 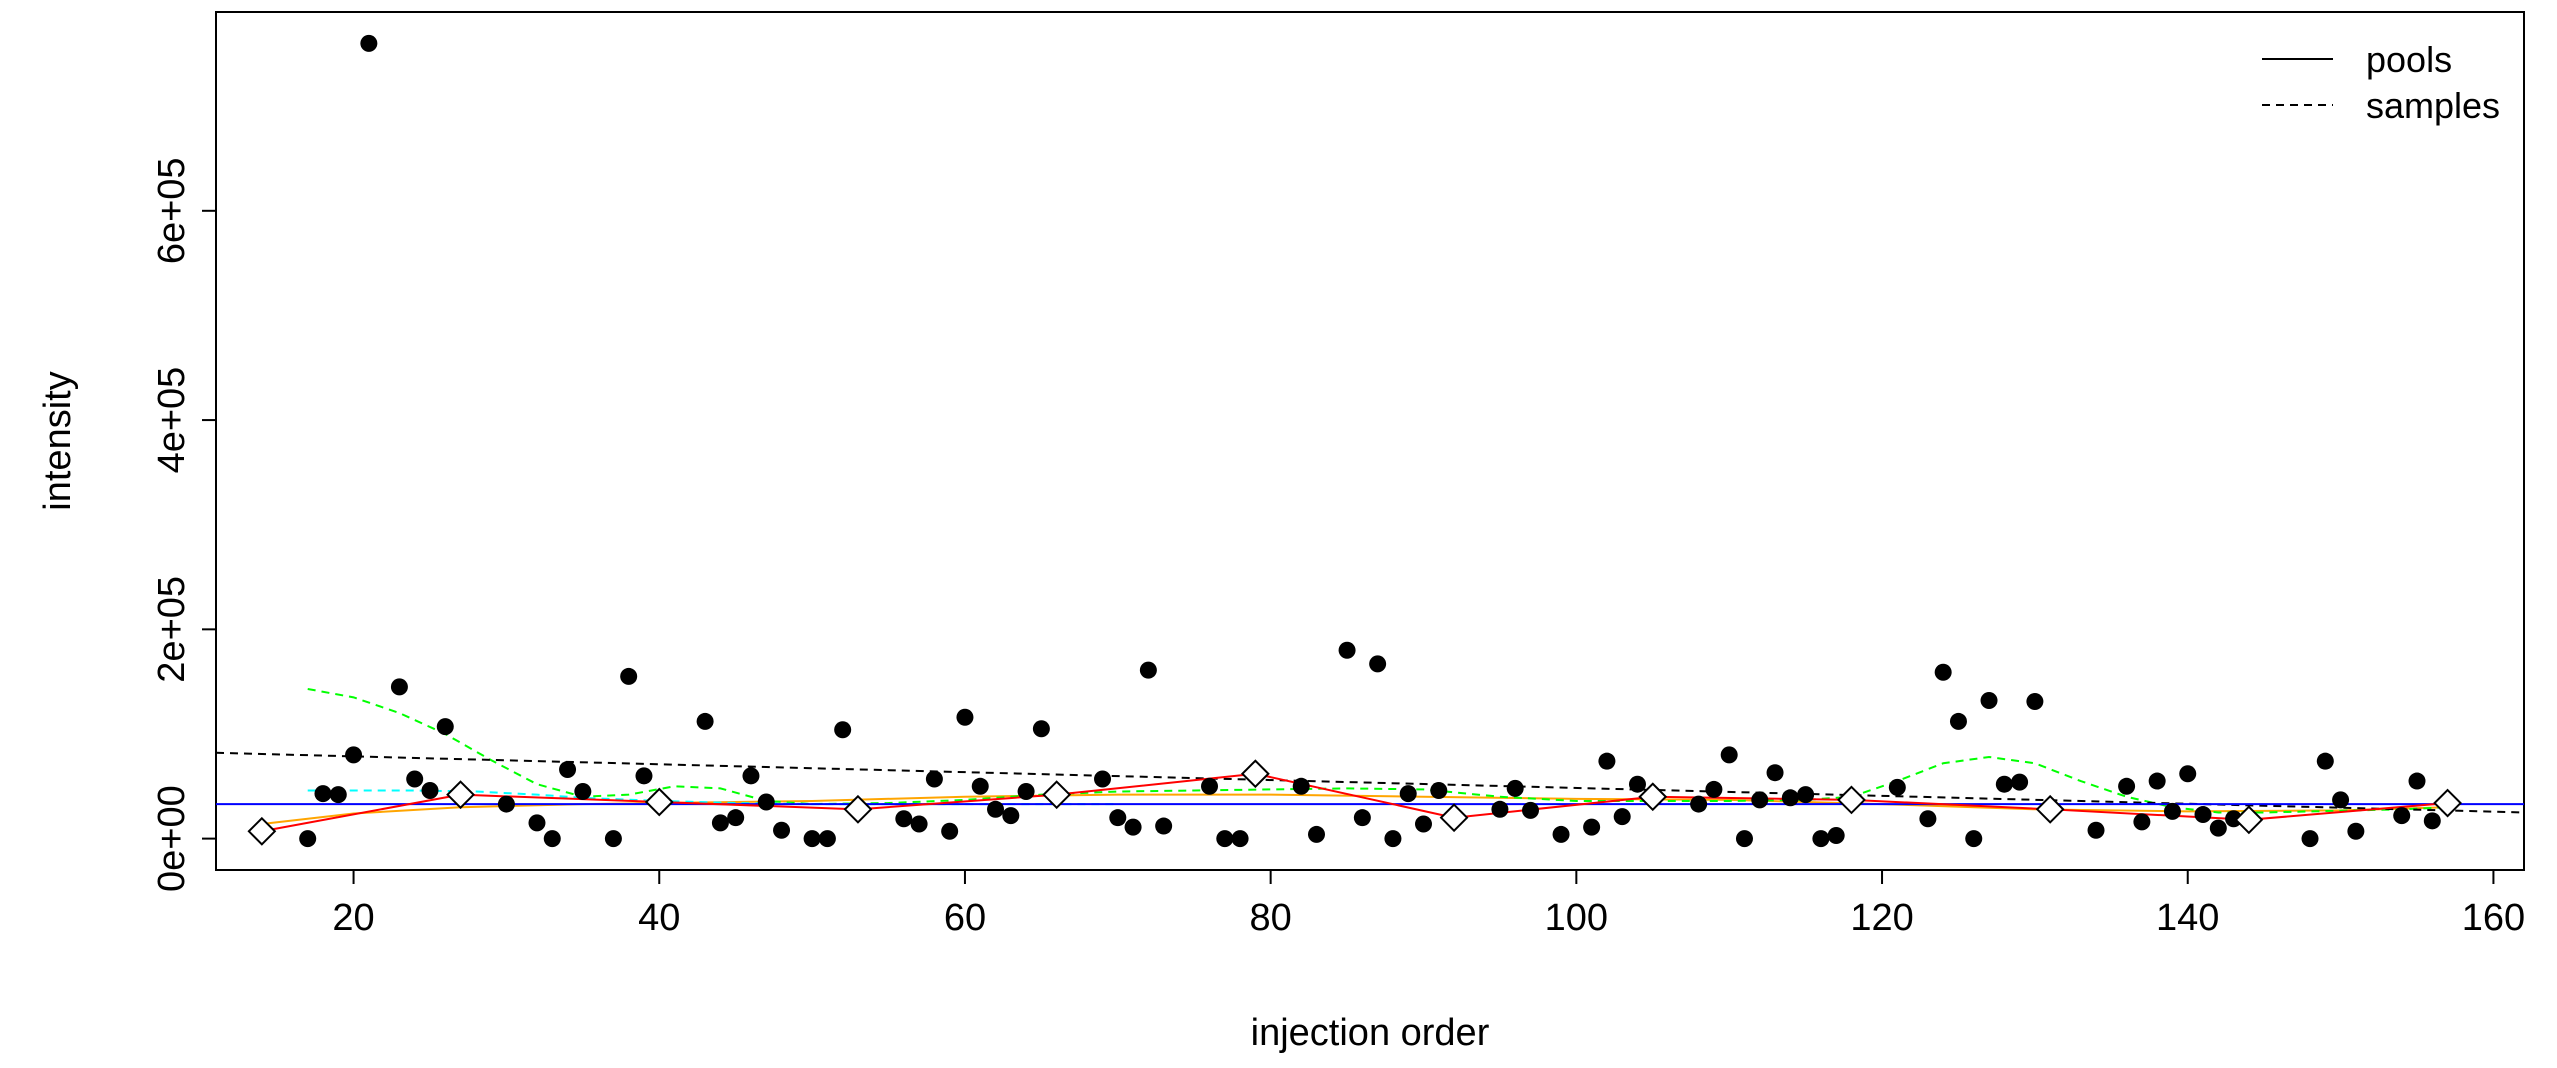 What do you see at coordinates (1271, 918) in the screenshot?
I see `x-tick-label: 80` at bounding box center [1271, 918].